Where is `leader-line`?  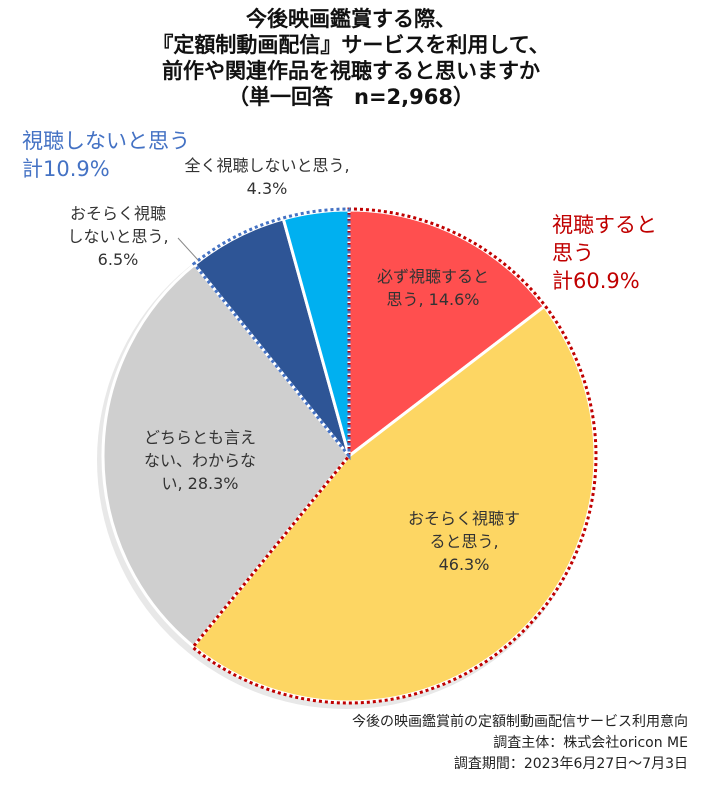 leader-line is located at coordinates (188, 249).